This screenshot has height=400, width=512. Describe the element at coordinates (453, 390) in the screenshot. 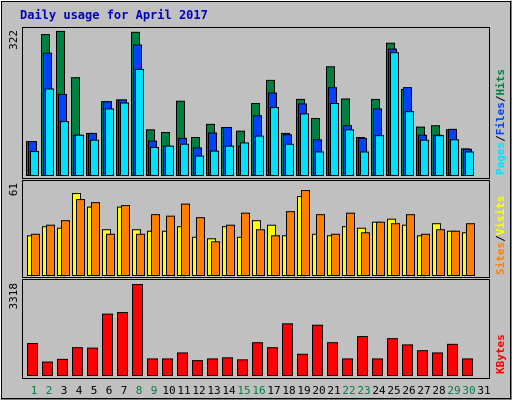

I see `x-tick-day-29: 29` at that location.